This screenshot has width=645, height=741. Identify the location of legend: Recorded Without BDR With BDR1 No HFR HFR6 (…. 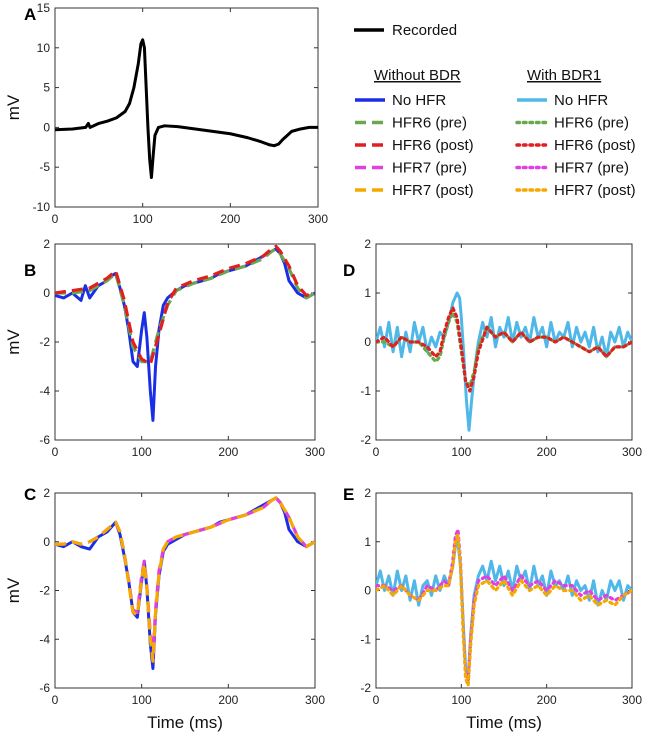
(495, 110).